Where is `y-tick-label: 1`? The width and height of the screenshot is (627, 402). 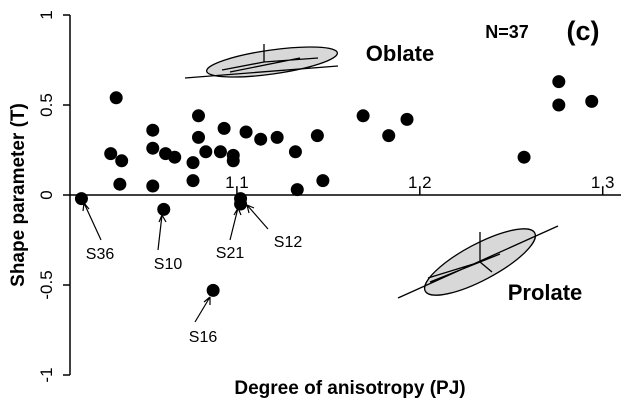
y-tick-label: 1 is located at coordinates (46, 14).